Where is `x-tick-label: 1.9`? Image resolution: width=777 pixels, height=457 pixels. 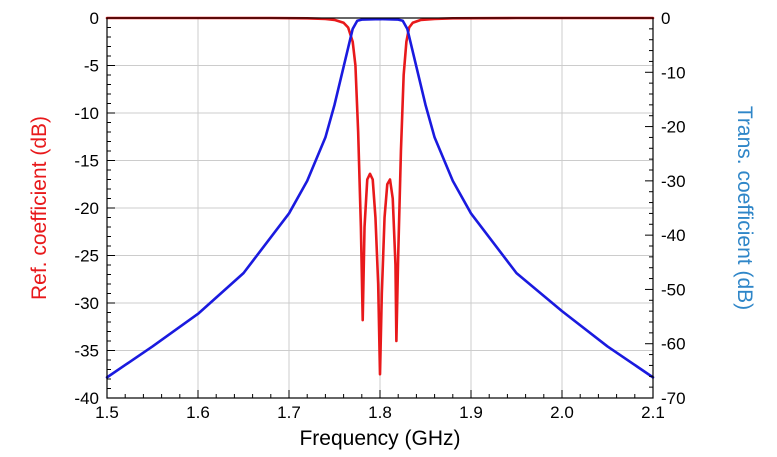
x-tick-label: 1.9 is located at coordinates (471, 412).